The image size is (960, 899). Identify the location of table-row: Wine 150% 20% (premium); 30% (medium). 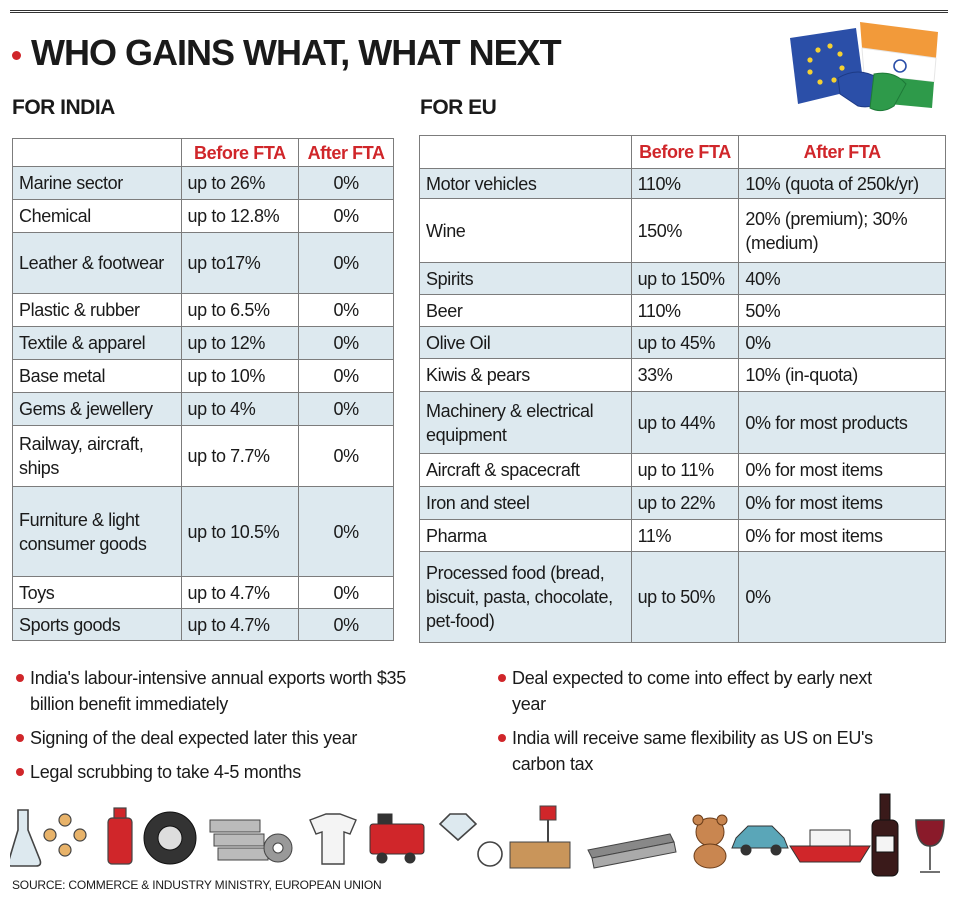
(682, 230).